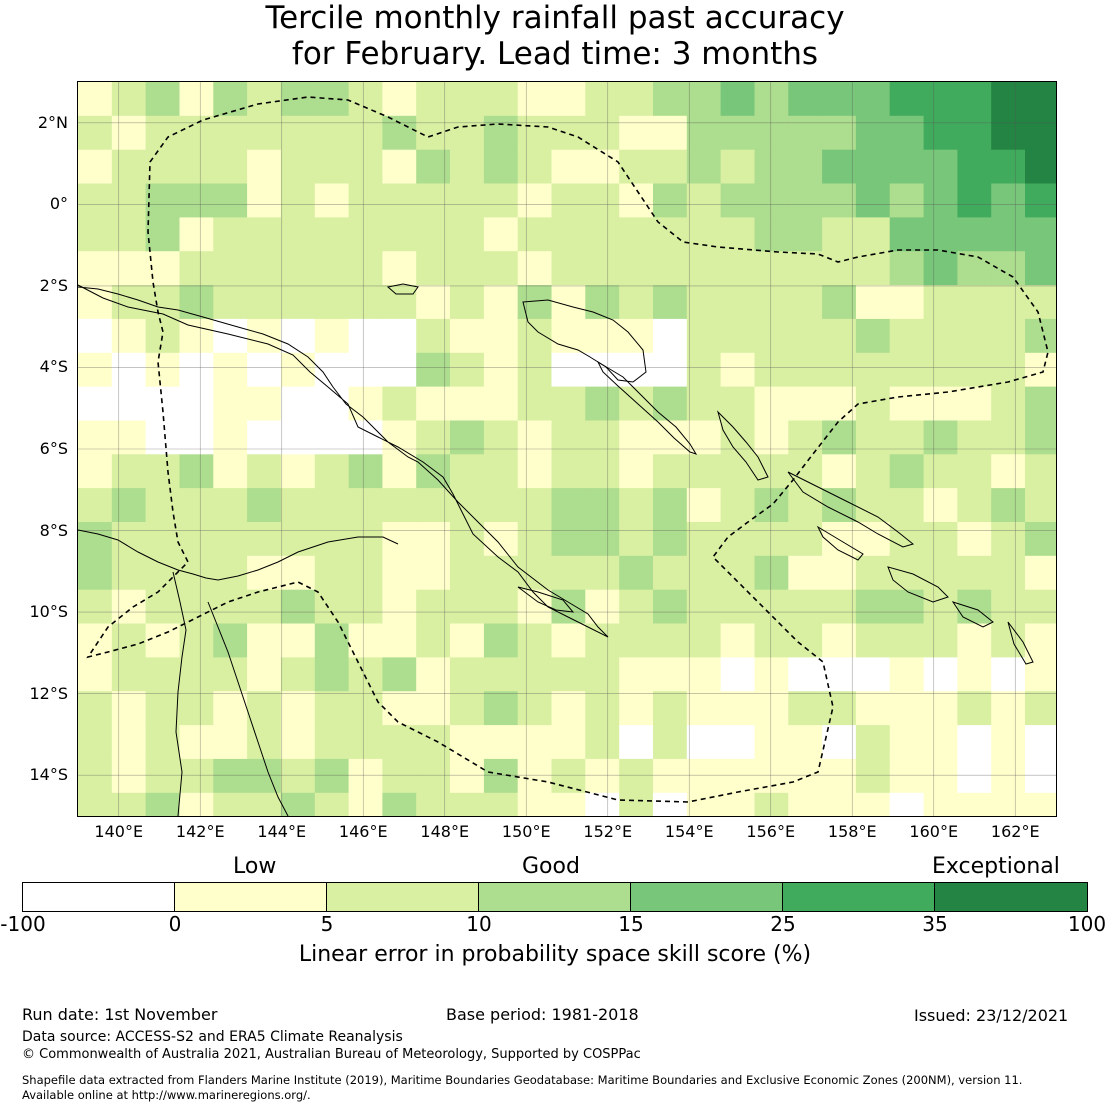  I want to click on colorbar-tick-label: 35, so click(935, 924).